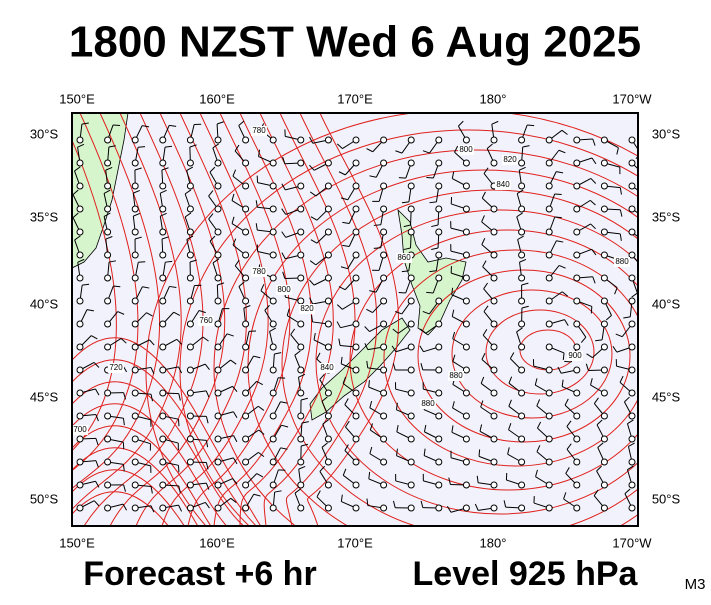  I want to click on contour-label: 700, so click(80, 429).